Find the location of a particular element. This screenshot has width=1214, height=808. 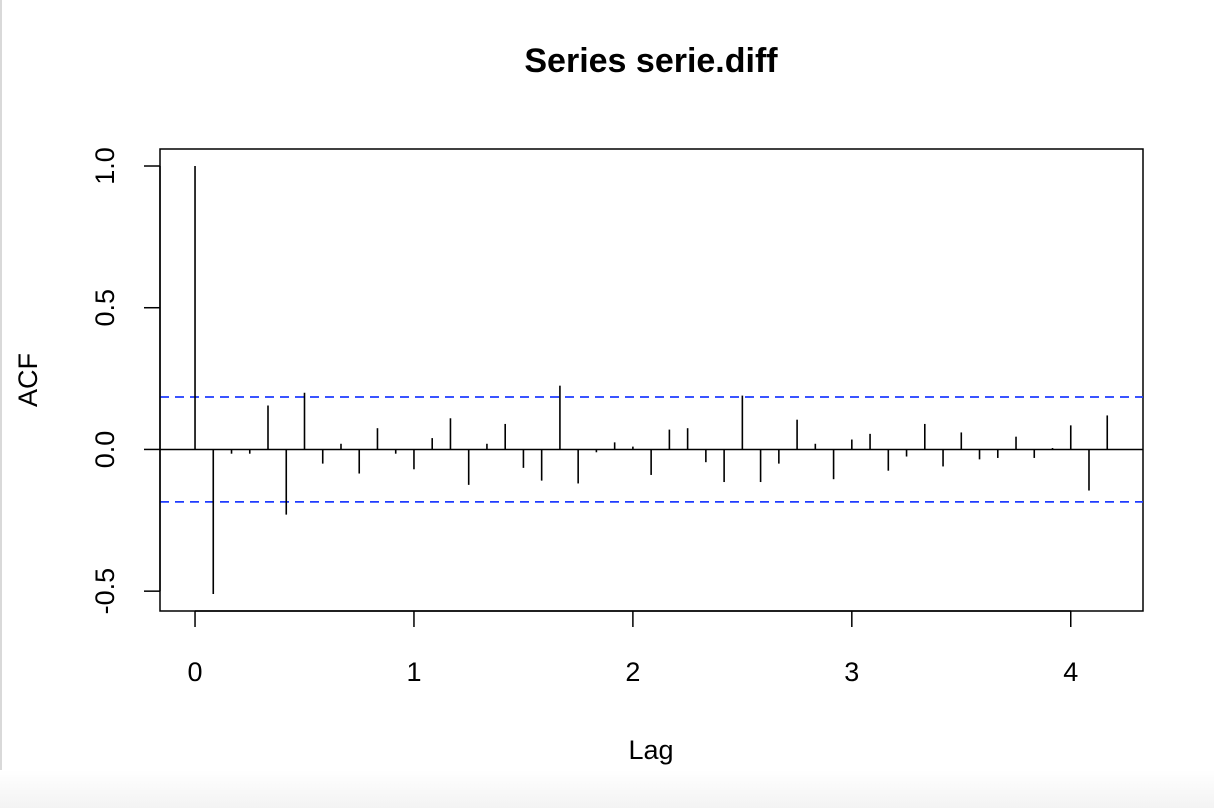

x-axis: 0 1 2 3 4 is located at coordinates (633, 648).